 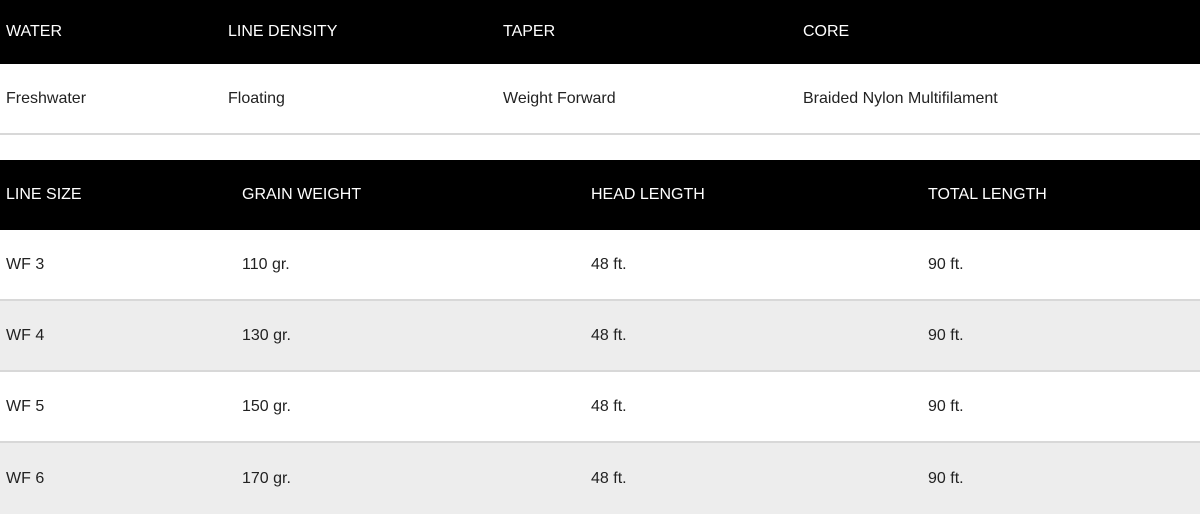 I want to click on header-grain-weight: GRAIN WEIGHT, so click(x=302, y=194).